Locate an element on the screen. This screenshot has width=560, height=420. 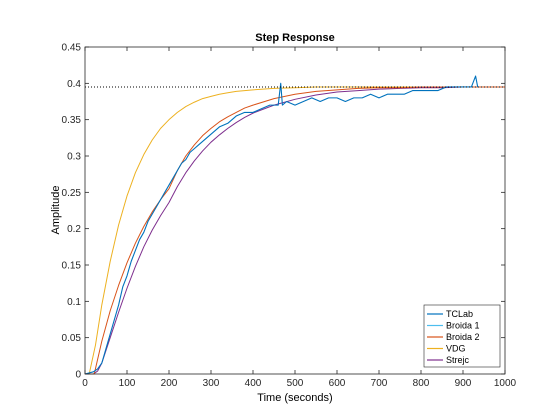
y-tick-label: 0 is located at coordinates (78, 375).